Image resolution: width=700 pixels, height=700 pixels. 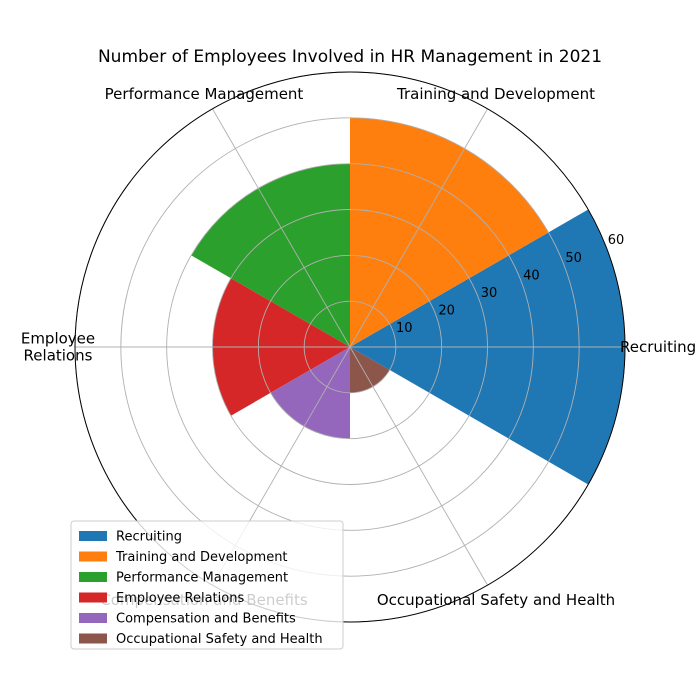 I want to click on legend-box, so click(x=207, y=585).